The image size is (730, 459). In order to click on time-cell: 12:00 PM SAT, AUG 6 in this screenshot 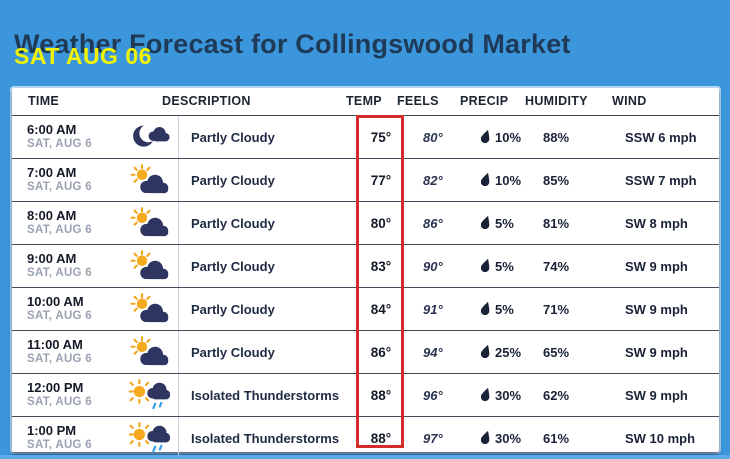, I will do `click(66, 394)`.